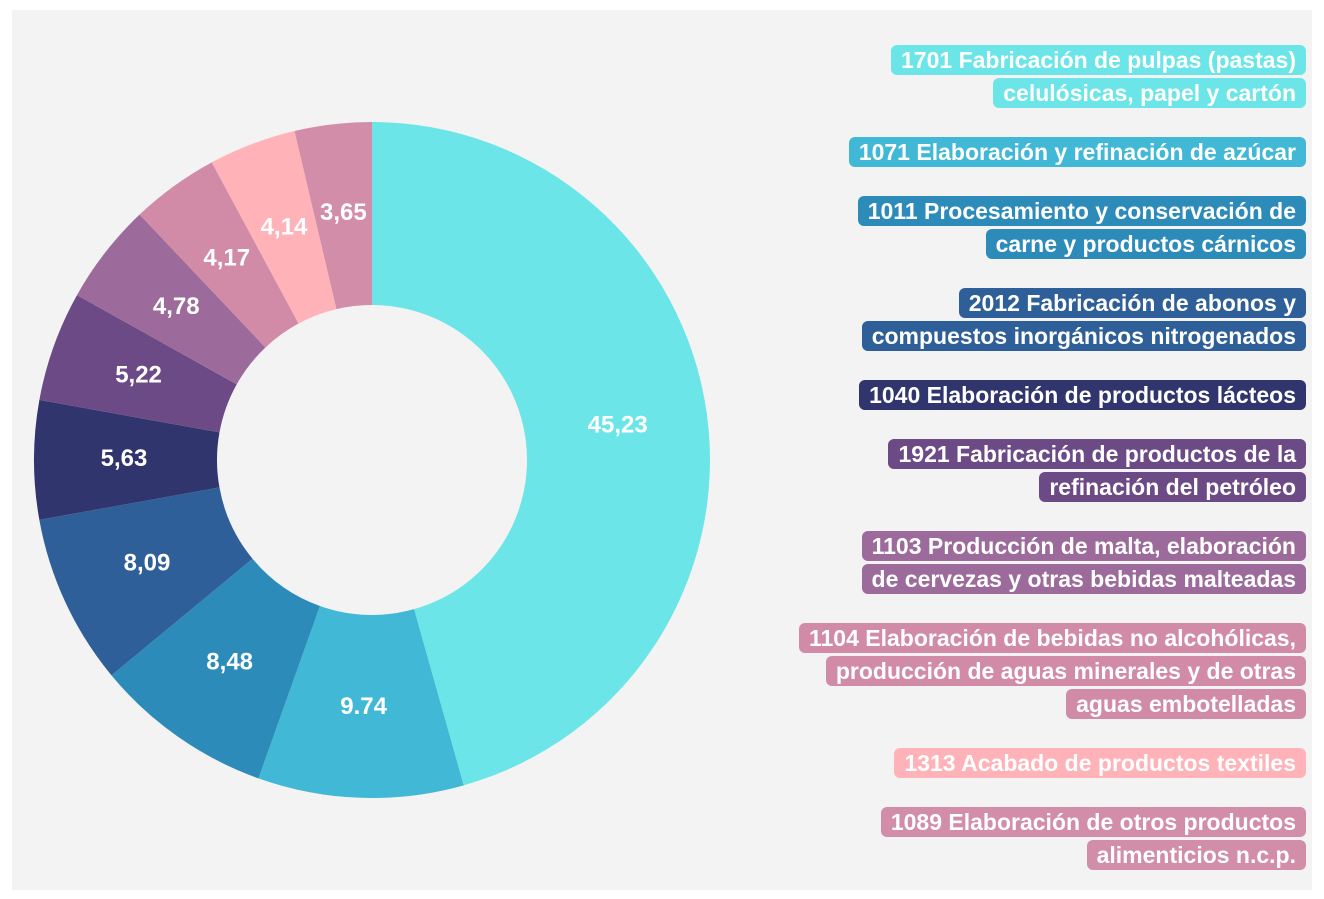  What do you see at coordinates (176, 306) in the screenshot?
I see `data-label: 4,78` at bounding box center [176, 306].